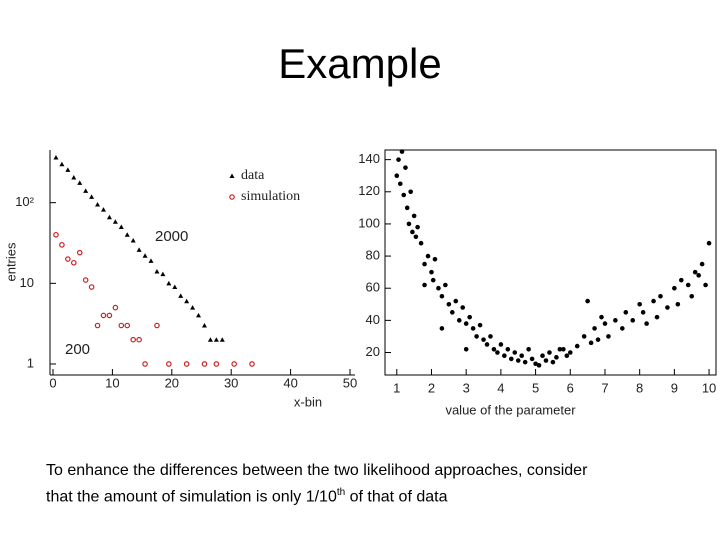 The image size is (720, 540). What do you see at coordinates (369, 190) in the screenshot?
I see `y-tick-label: 120` at bounding box center [369, 190].